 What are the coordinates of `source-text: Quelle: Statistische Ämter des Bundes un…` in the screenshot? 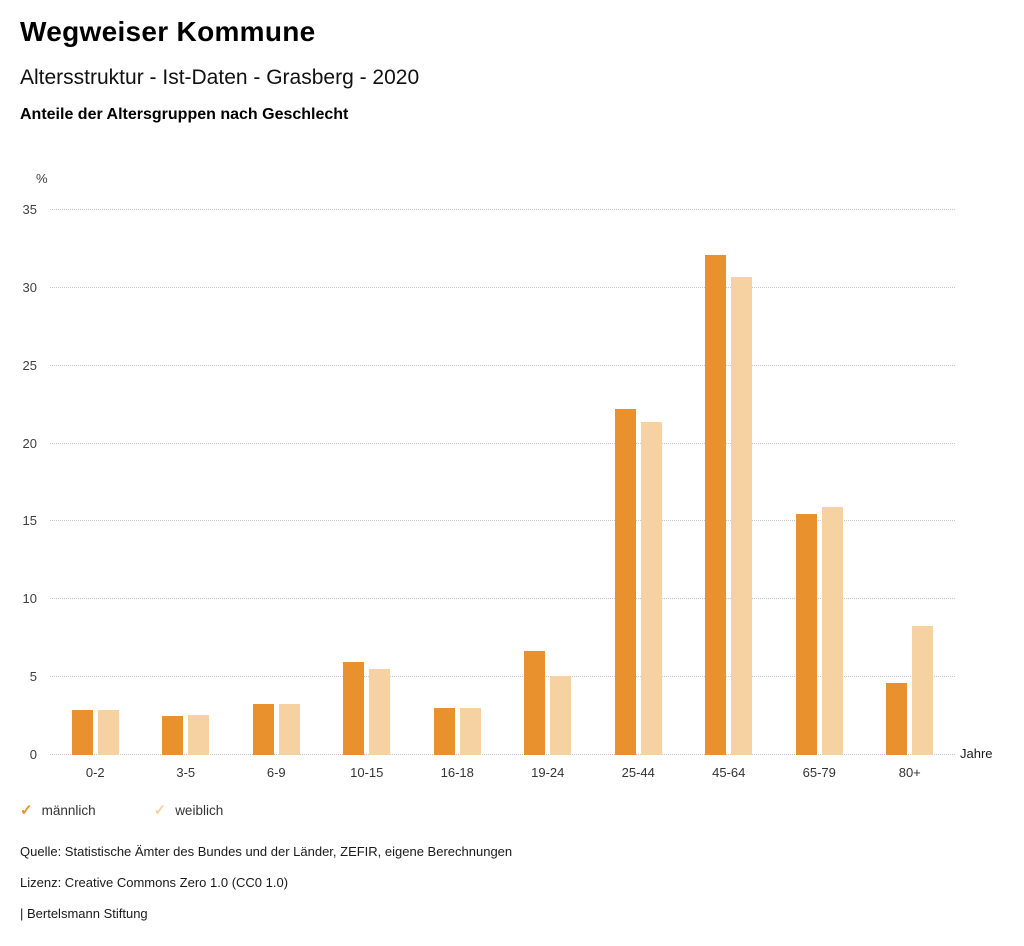 It's located at (266, 851).